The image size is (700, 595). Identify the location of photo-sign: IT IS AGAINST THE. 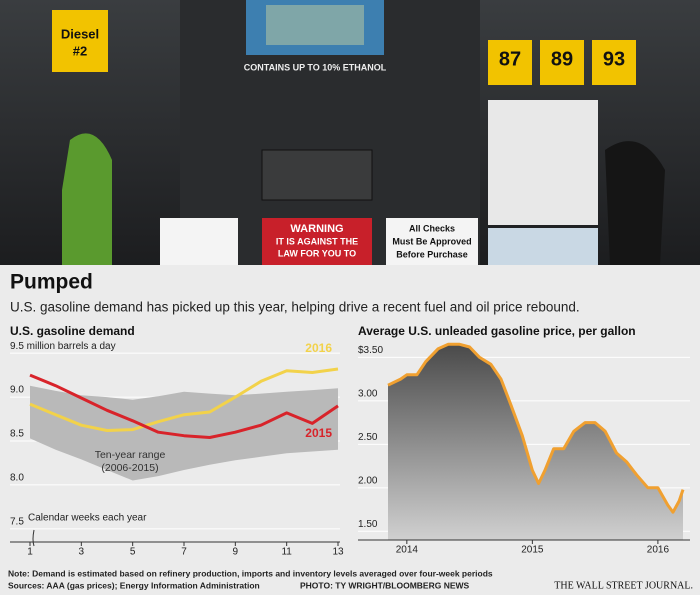
(317, 241).